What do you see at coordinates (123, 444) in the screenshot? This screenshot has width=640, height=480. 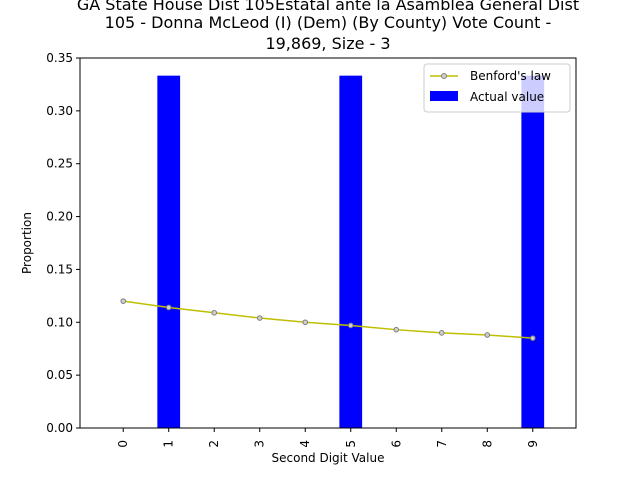 I see `x-tick-label: 0` at bounding box center [123, 444].